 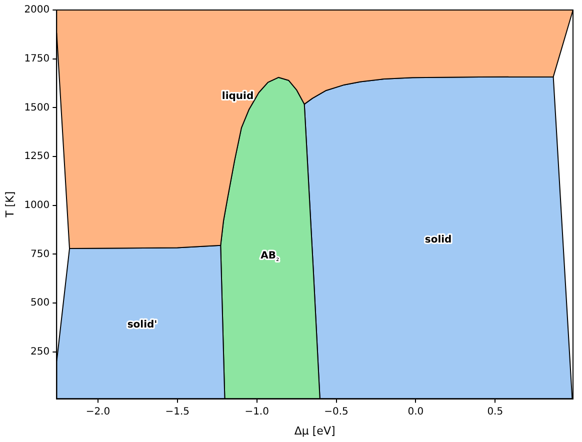 I want to click on y-tick-label: 1500, so click(x=37, y=108).